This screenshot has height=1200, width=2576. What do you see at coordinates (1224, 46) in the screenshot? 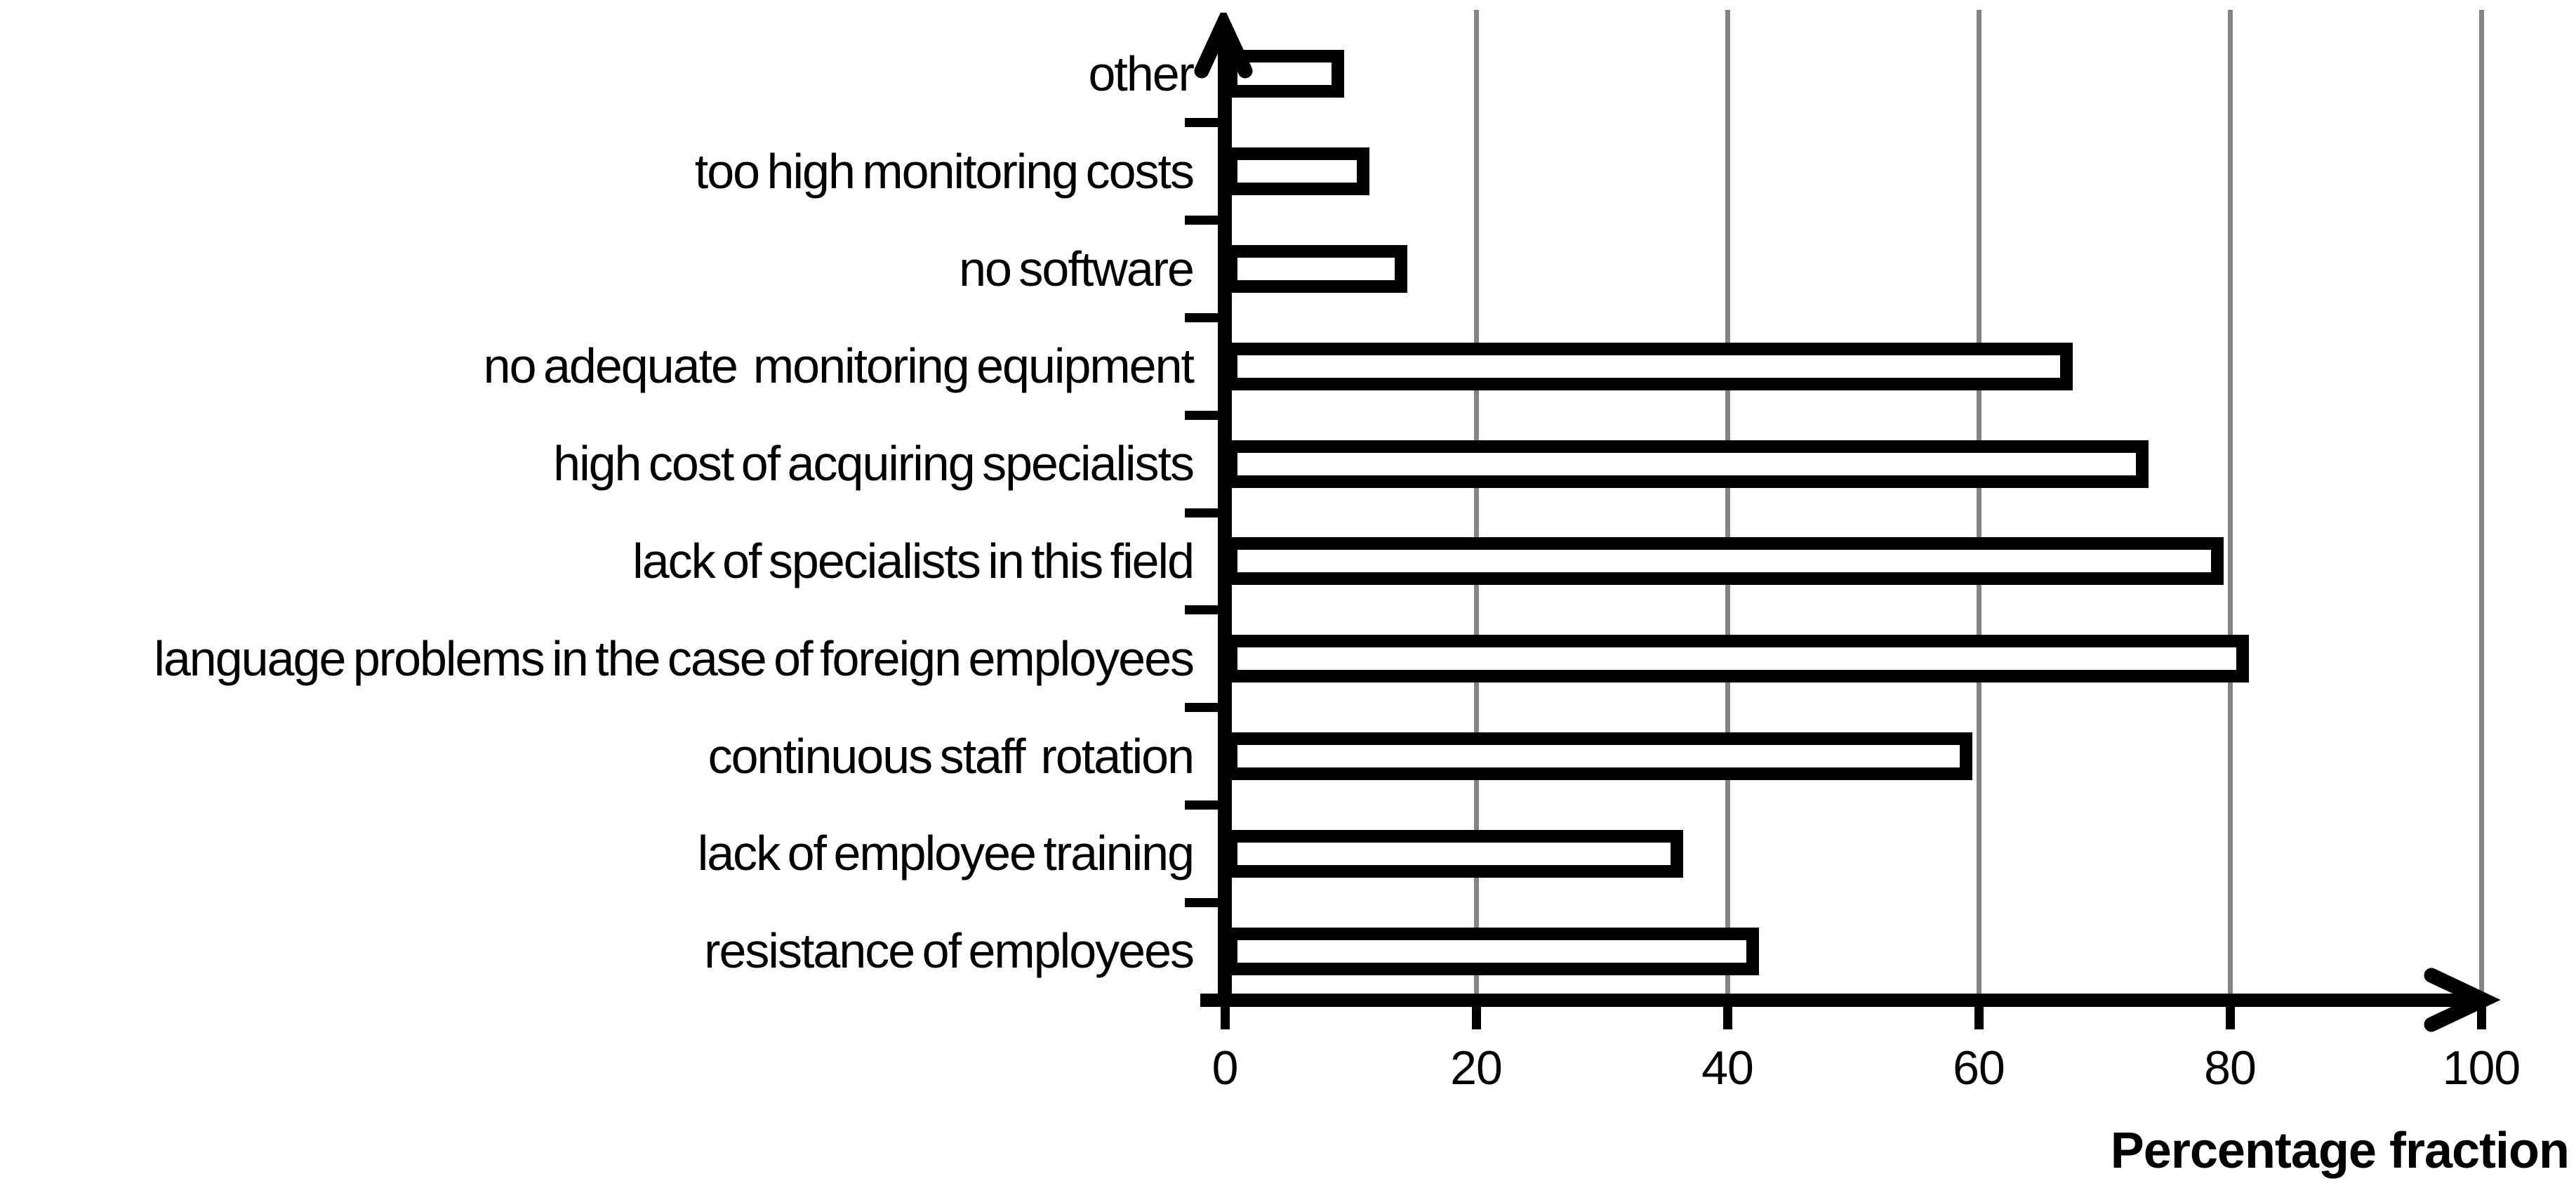
I see `y-axis-arrow-icon` at bounding box center [1224, 46].